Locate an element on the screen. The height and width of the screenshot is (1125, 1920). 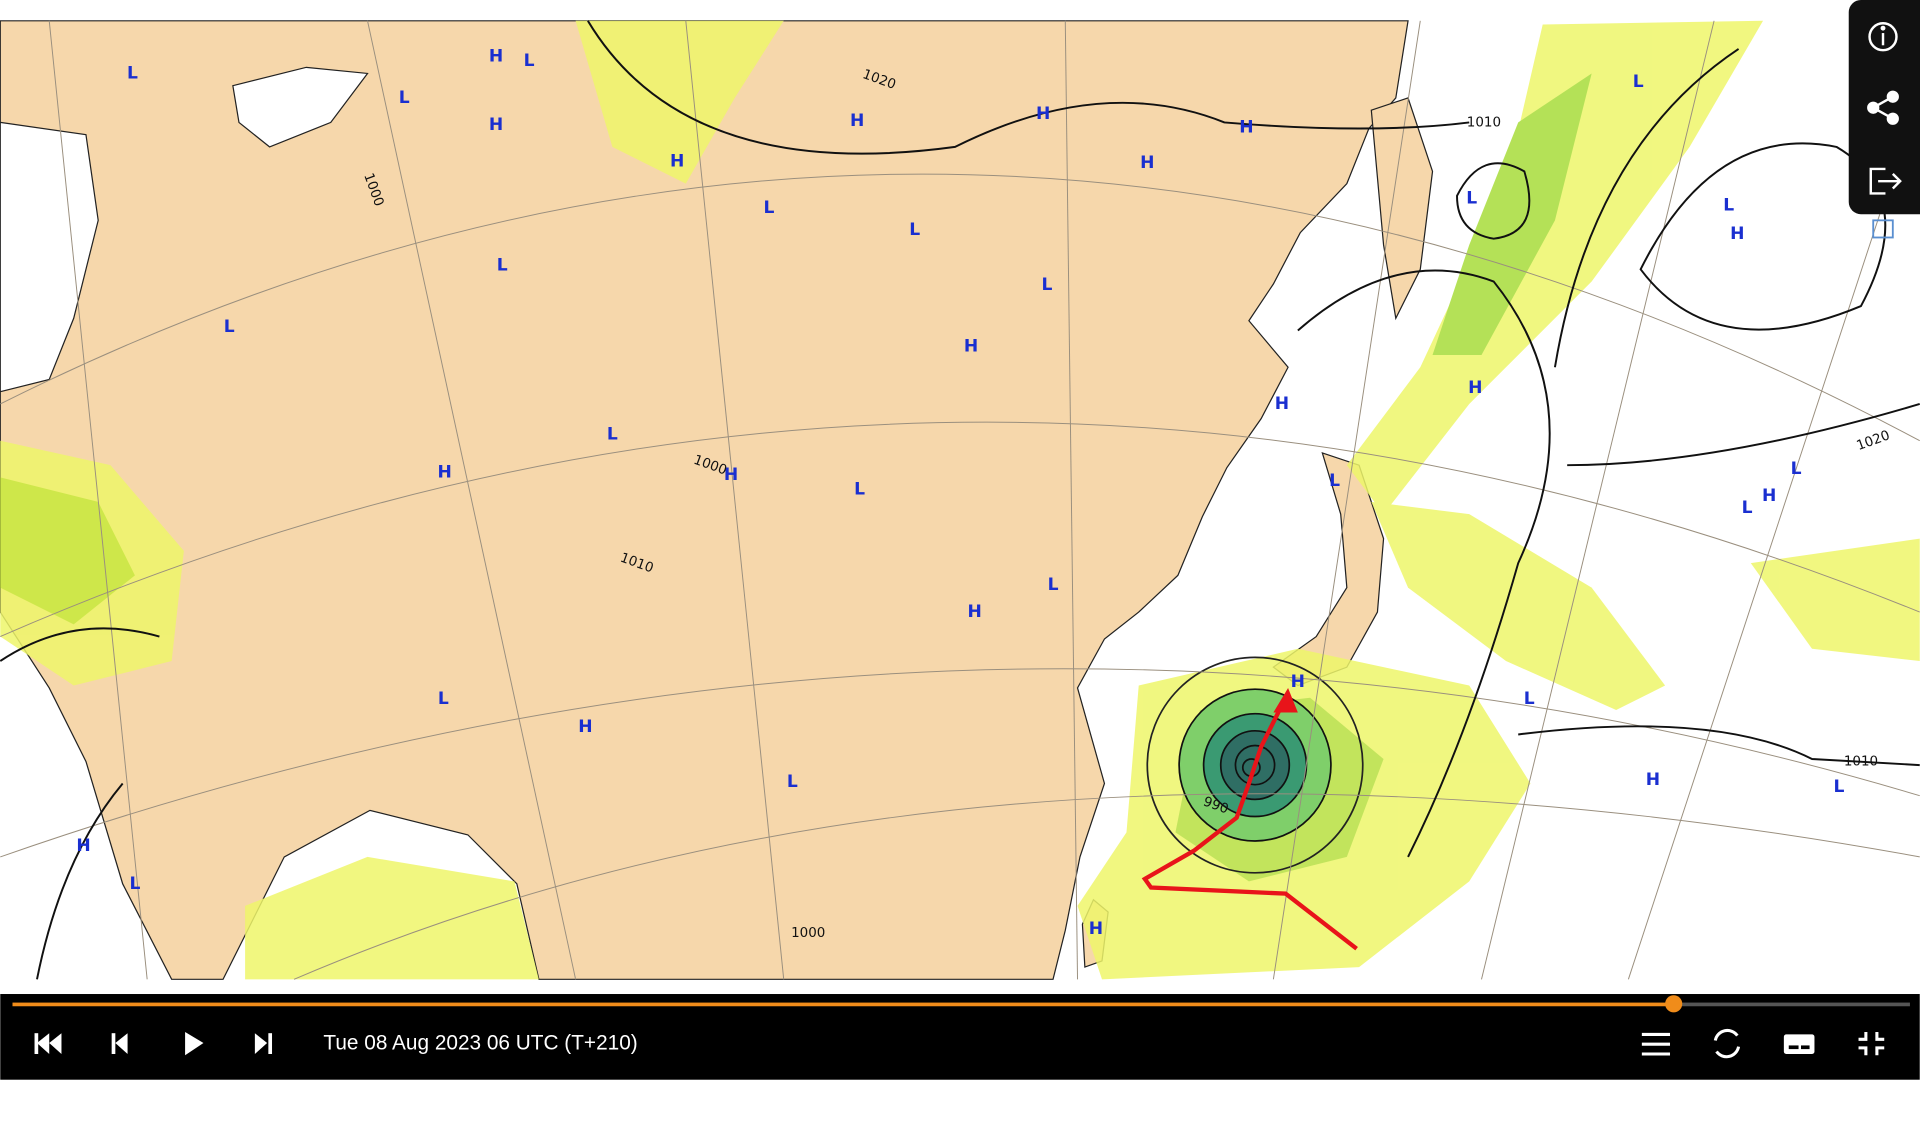
timestamp: Tue 08 Aug 2023 06 UTC (T+210) is located at coordinates (480, 1043).